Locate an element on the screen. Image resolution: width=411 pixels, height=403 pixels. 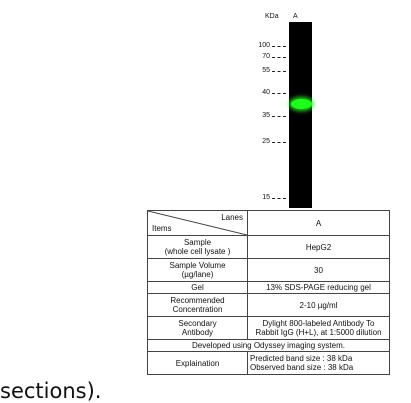
marker-label: 55 is located at coordinates (266, 70).